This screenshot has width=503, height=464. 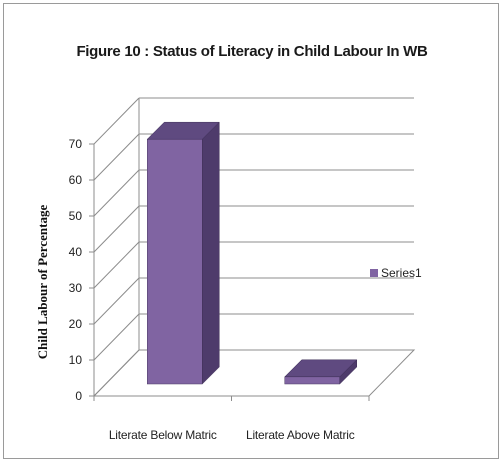 I want to click on legend: Series1, so click(x=396, y=273).